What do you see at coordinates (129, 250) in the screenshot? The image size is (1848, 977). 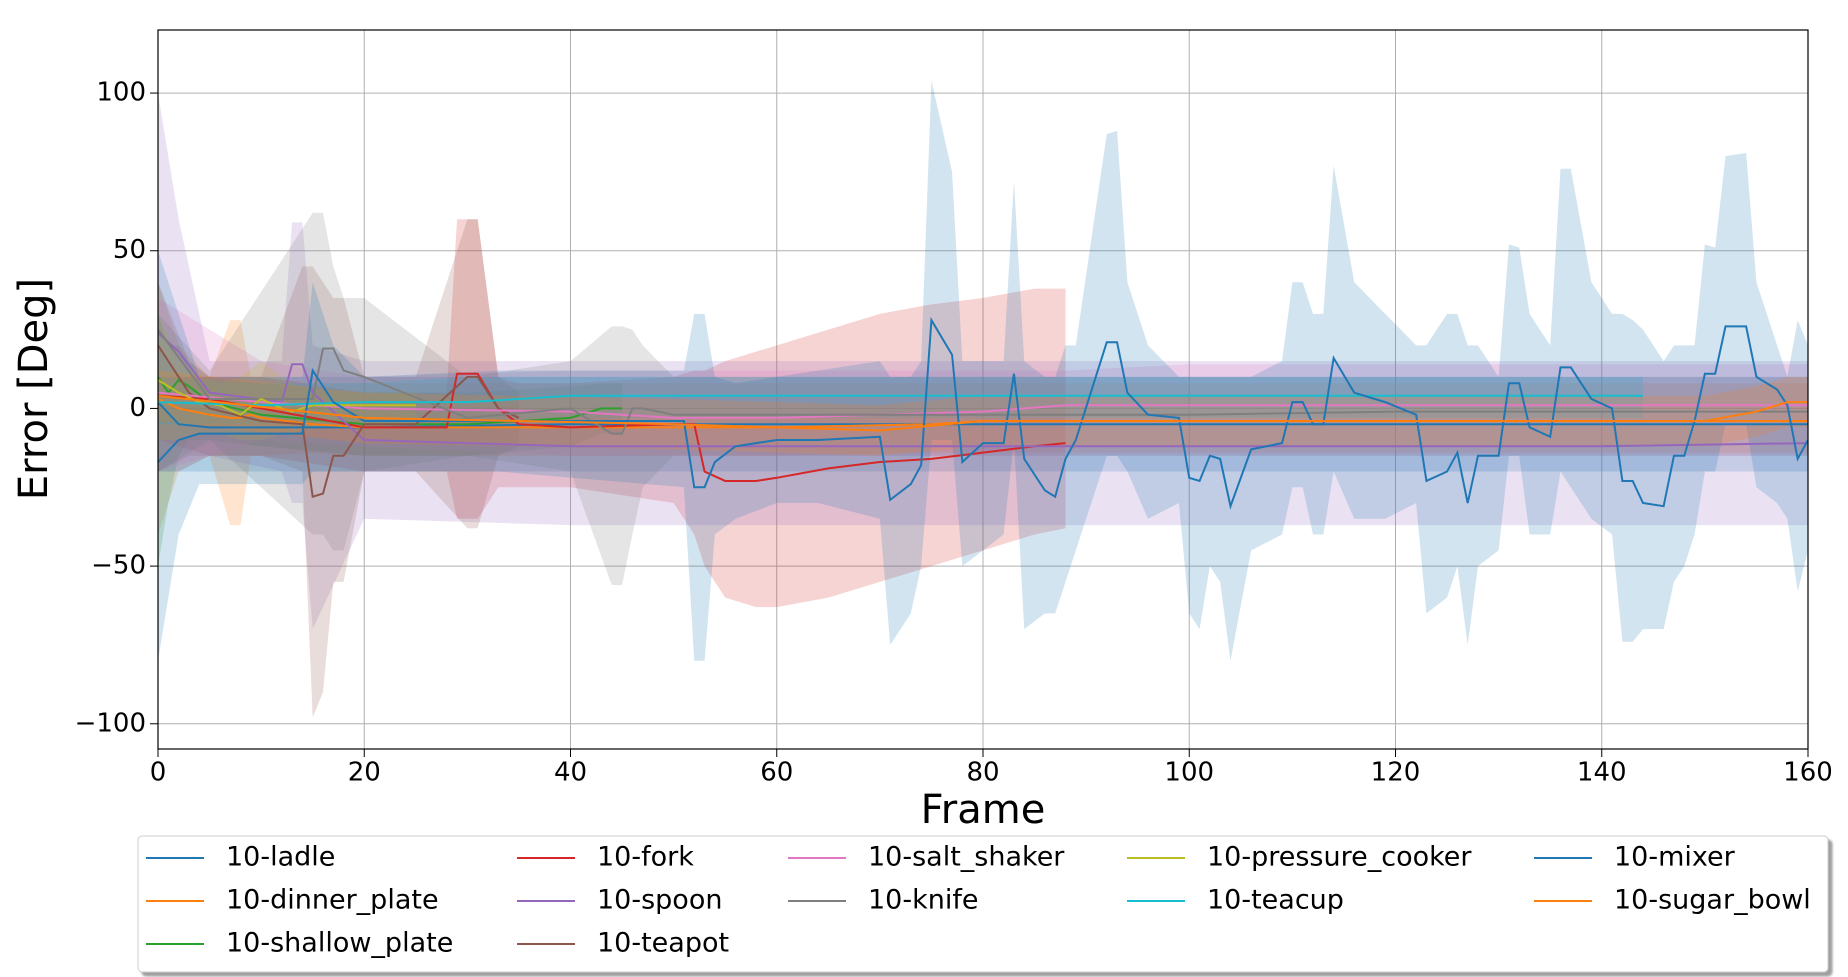 I see `y-tick-label: 50` at bounding box center [129, 250].